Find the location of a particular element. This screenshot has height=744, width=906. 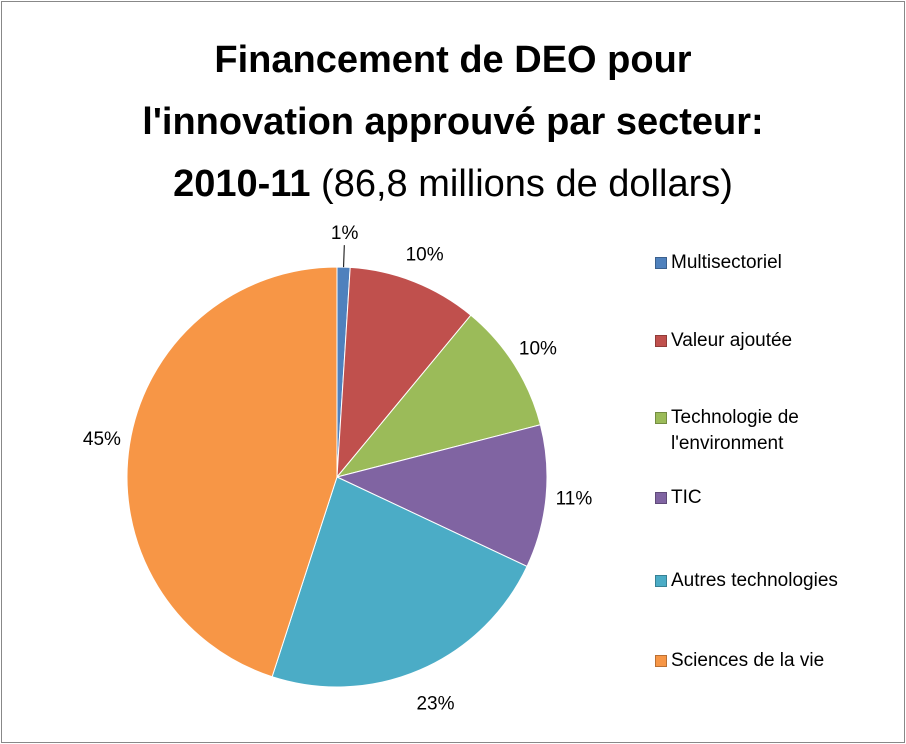

legend-item: Multisectoriel is located at coordinates (775, 263).